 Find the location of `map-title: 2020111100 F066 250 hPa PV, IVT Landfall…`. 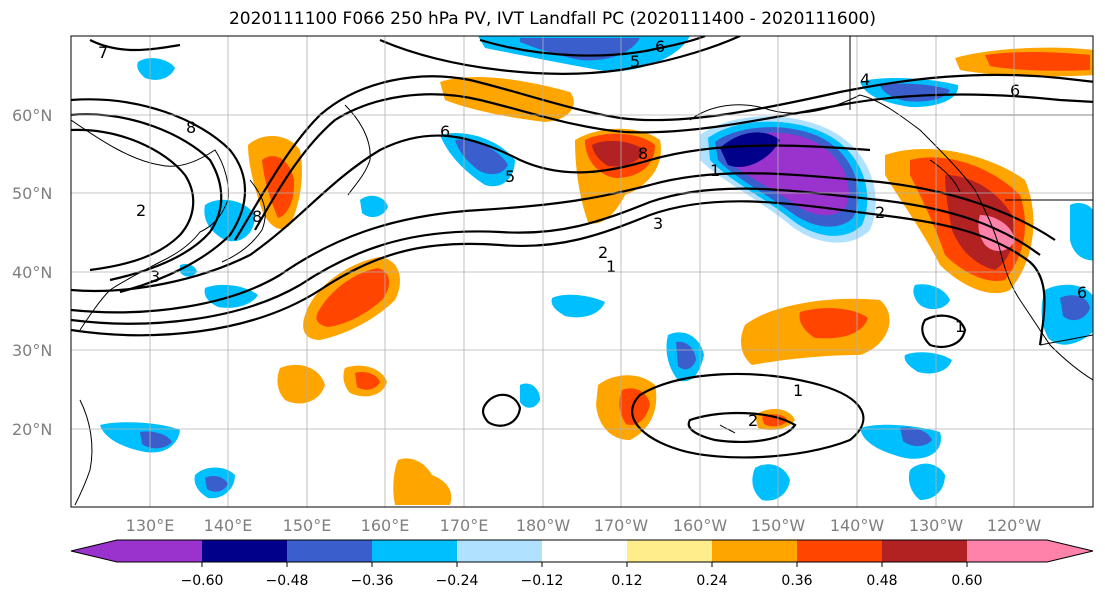

map-title: 2020111100 F066 250 hPa PV, IVT Landfall… is located at coordinates (552, 19).